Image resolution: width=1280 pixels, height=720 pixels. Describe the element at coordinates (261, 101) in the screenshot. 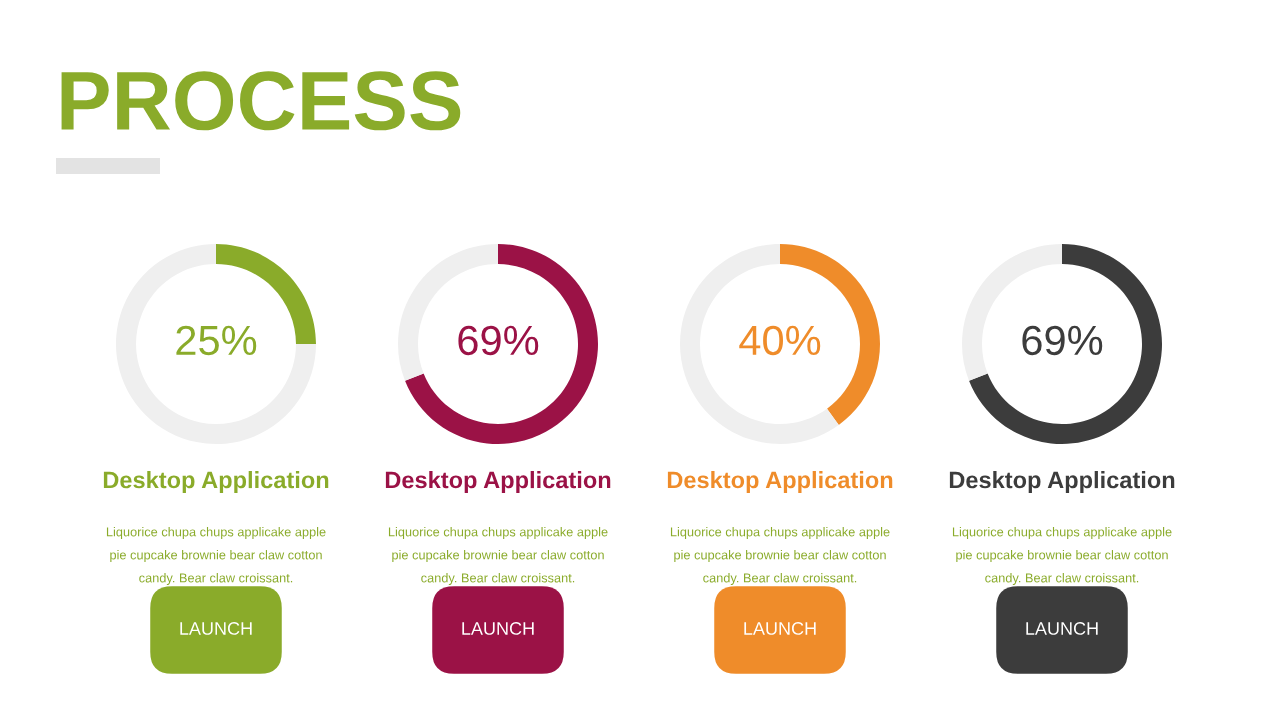

I see `text: PROCESS` at that location.